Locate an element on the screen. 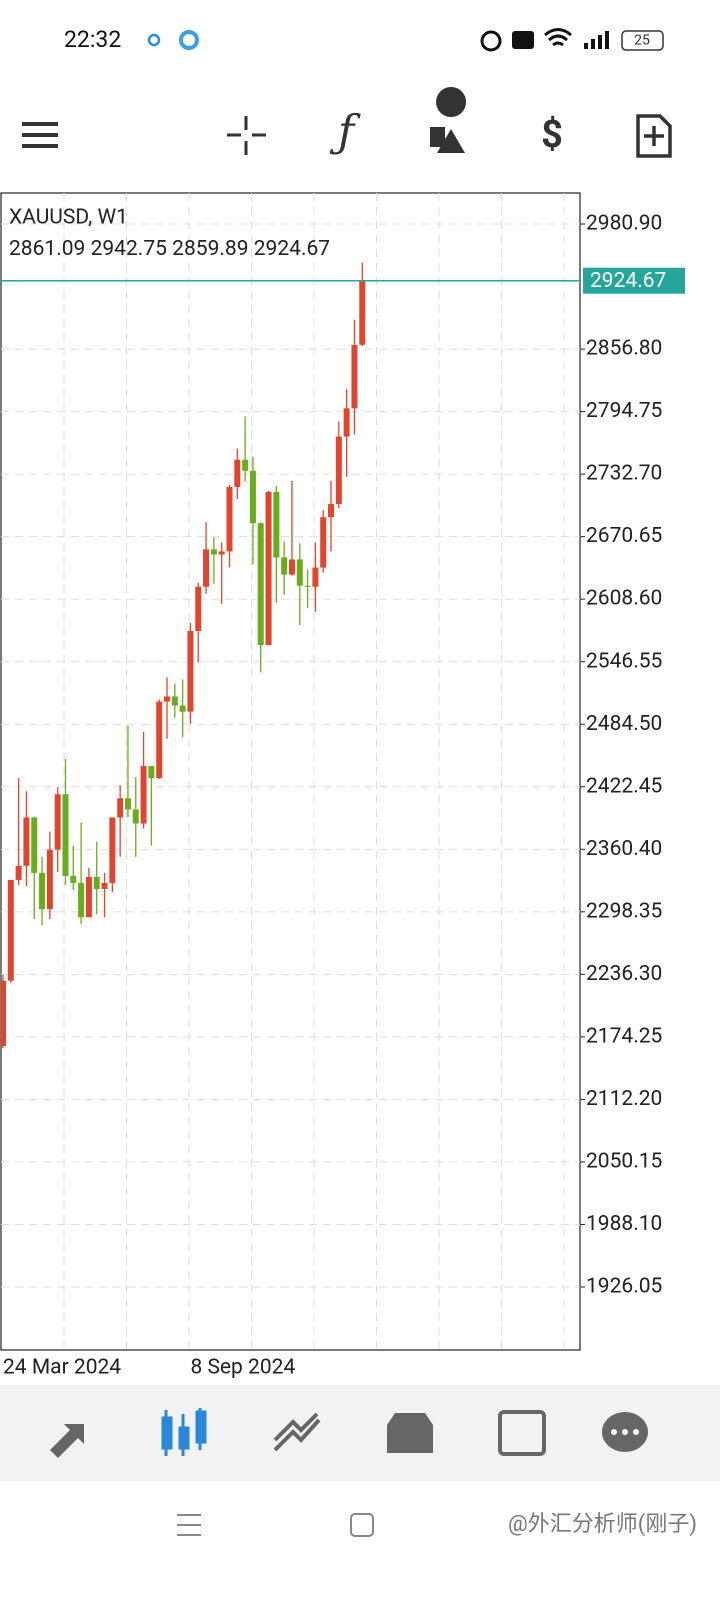 This screenshot has width=720, height=1608. menu-button is located at coordinates (40, 135).